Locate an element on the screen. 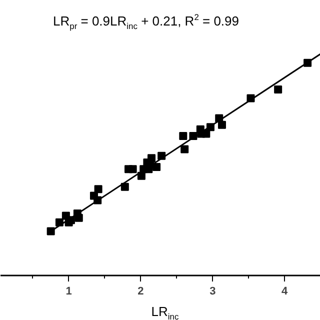 Image resolution: width=320 pixels, height=320 pixels. x-tick-label: 4 is located at coordinates (284, 292).